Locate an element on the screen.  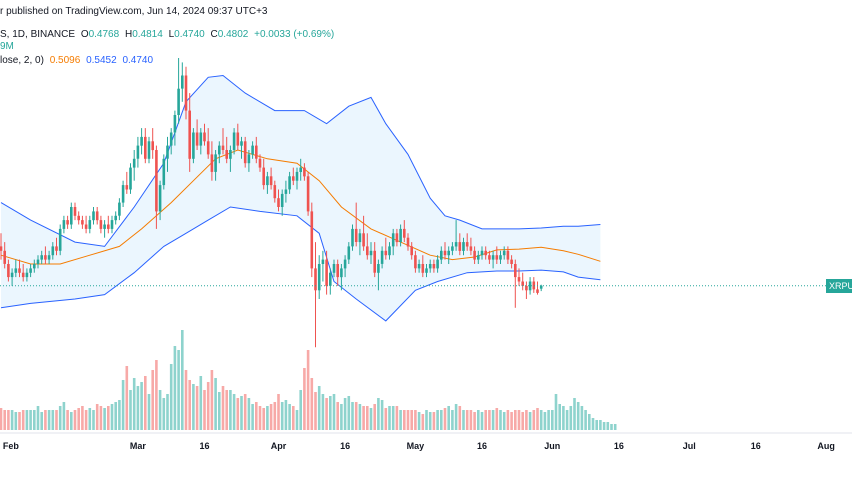
bollinger-params: lose, 2, 0) is located at coordinates (22, 60).